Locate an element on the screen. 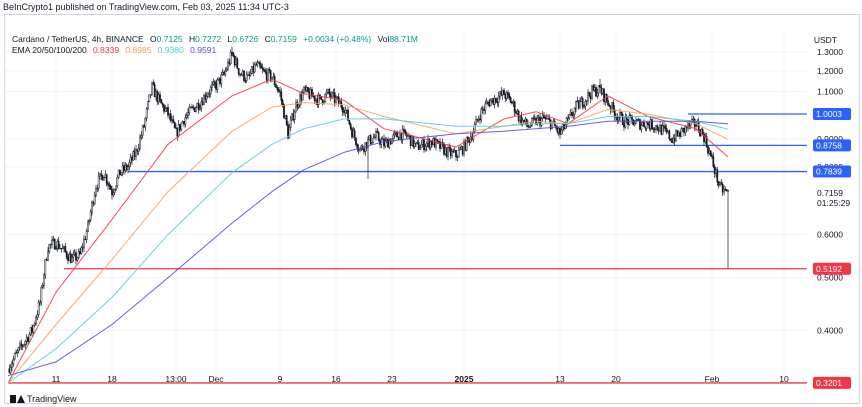 The width and height of the screenshot is (862, 407). level-badge-label: 0.7839 is located at coordinates (829, 172).